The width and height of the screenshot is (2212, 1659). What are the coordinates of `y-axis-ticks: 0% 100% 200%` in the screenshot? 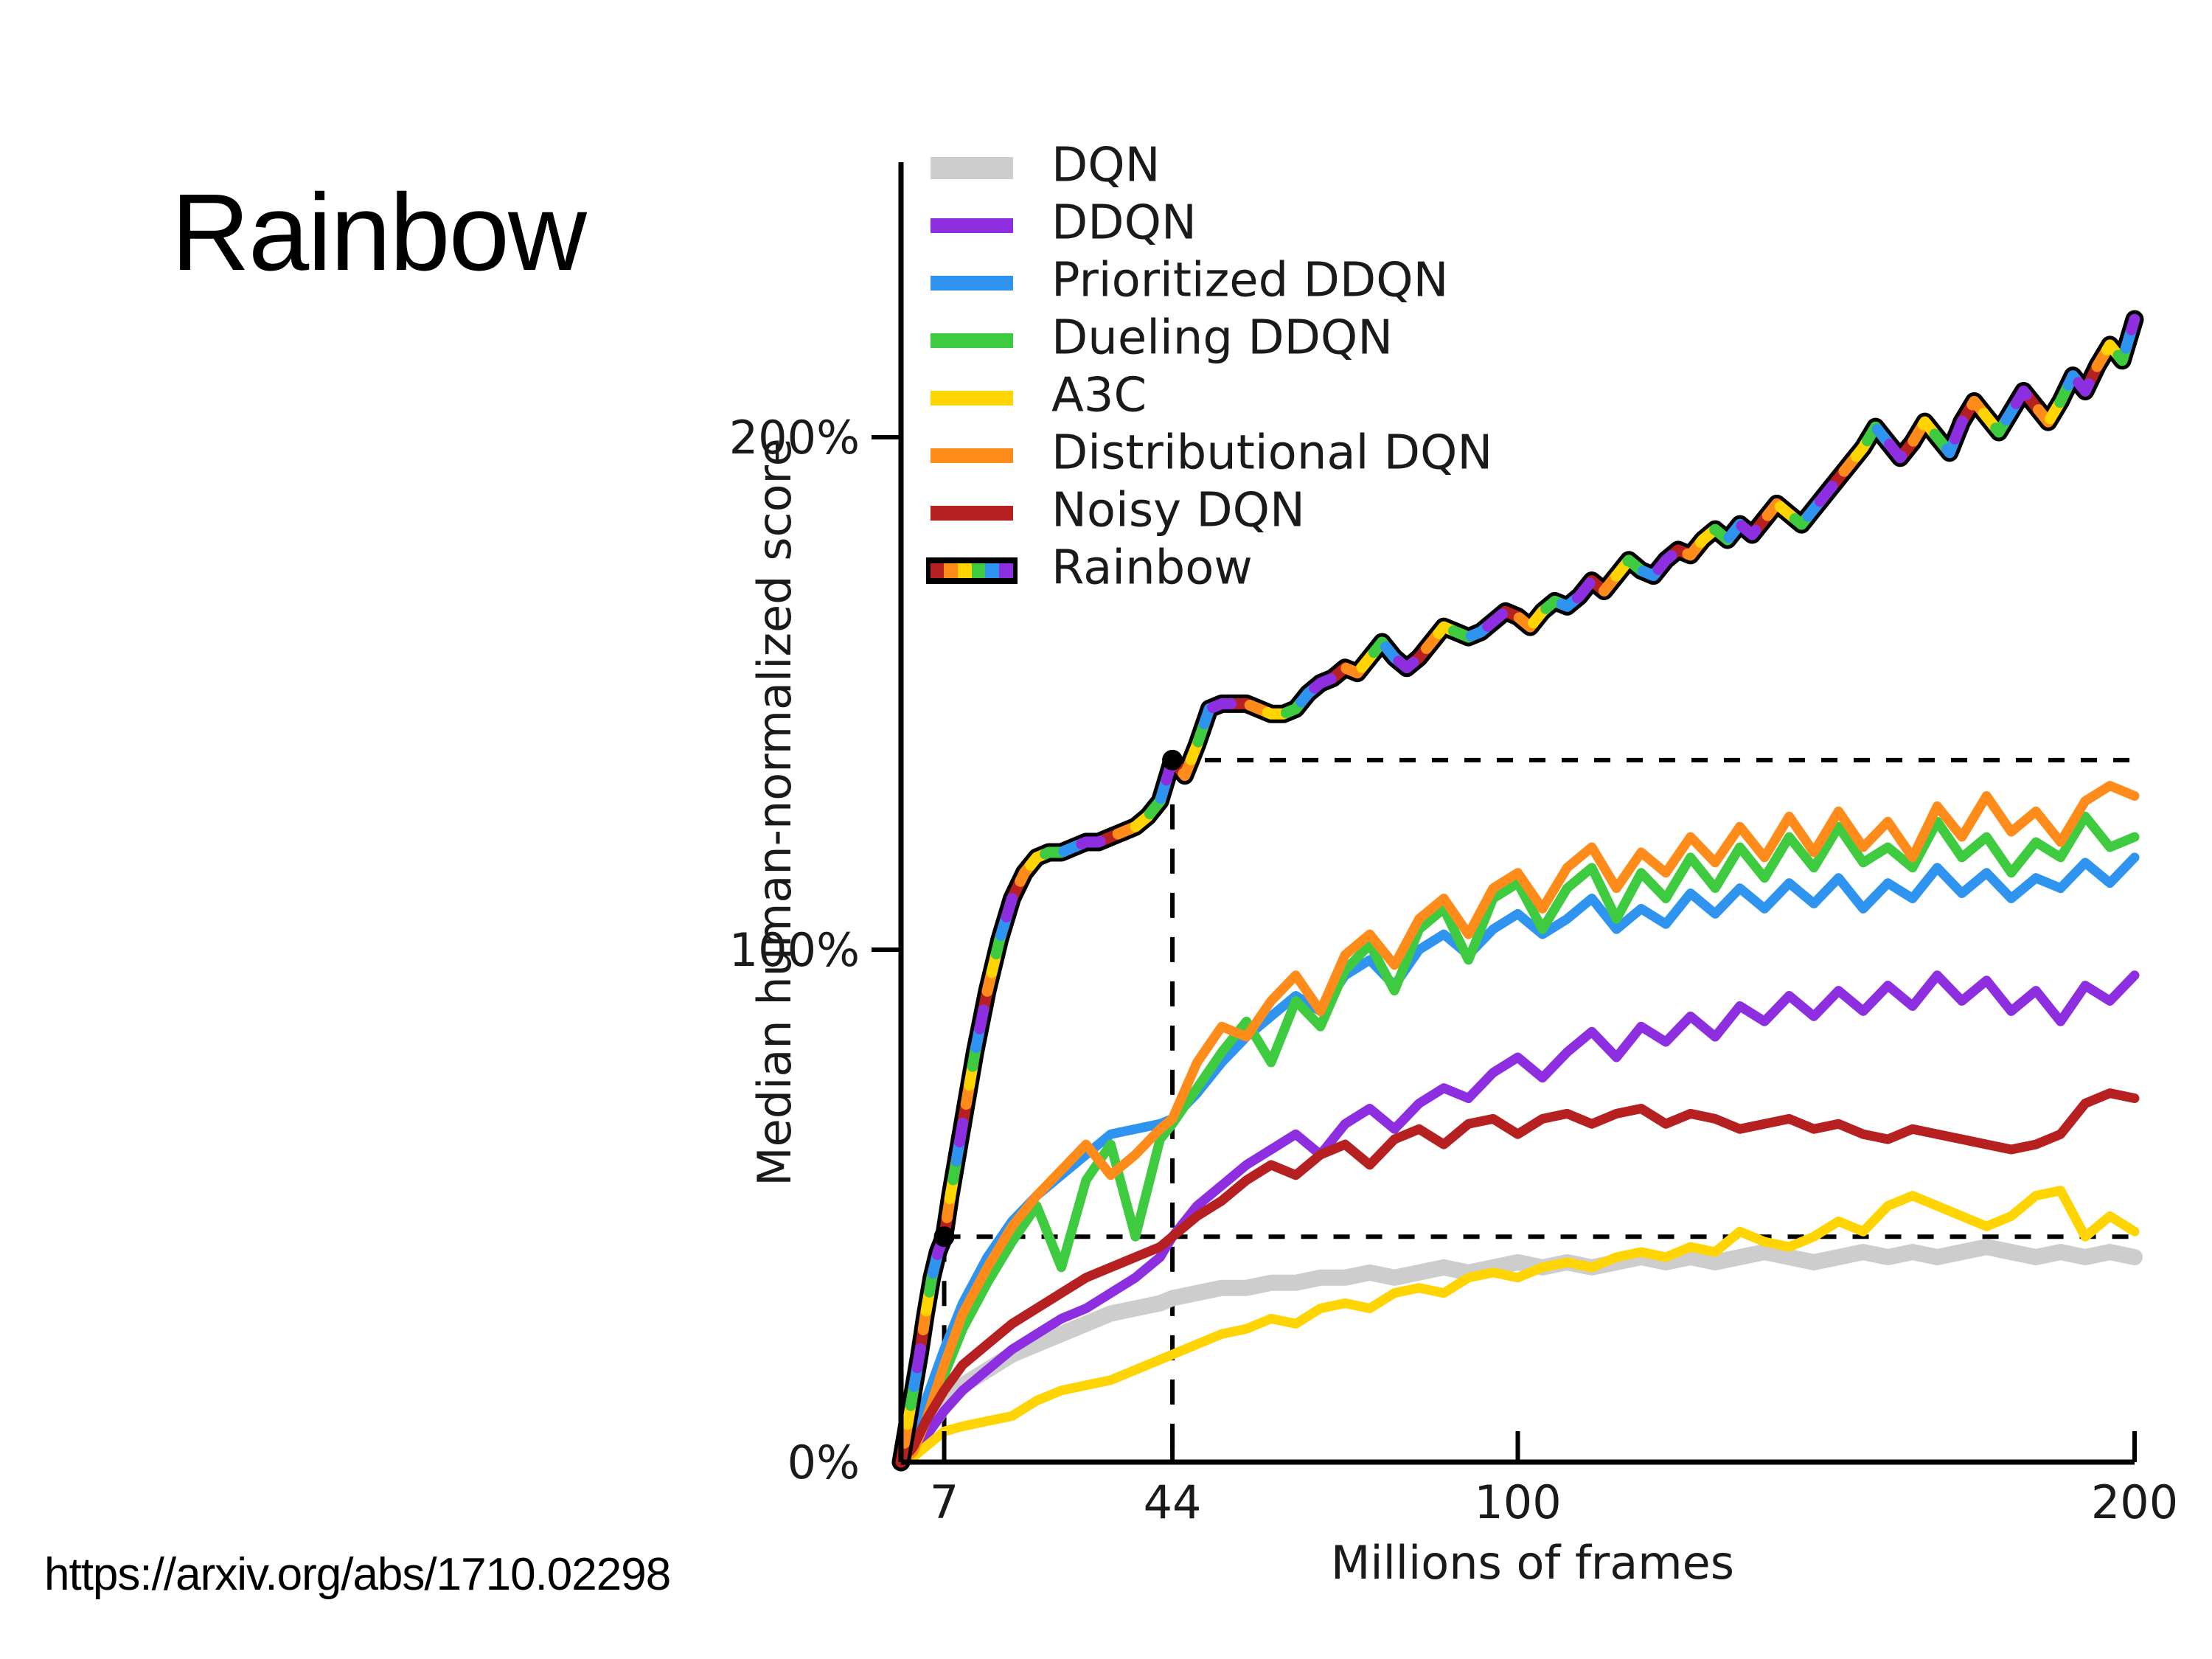 It's located at (815, 950).